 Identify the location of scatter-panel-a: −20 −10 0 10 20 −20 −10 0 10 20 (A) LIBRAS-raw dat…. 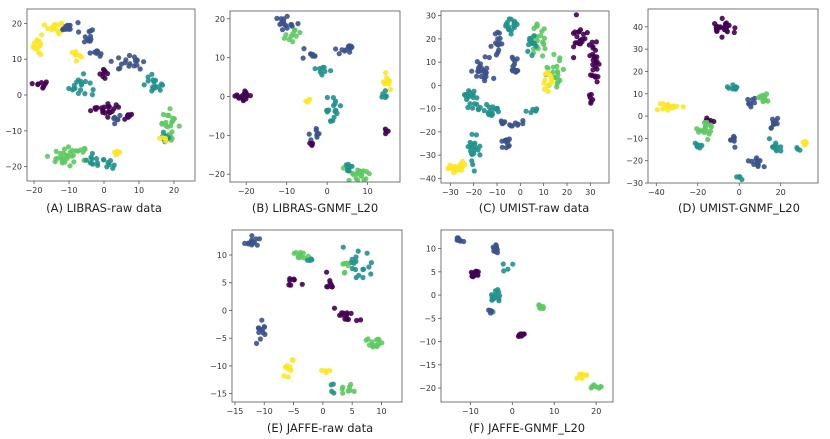
(100, 111).